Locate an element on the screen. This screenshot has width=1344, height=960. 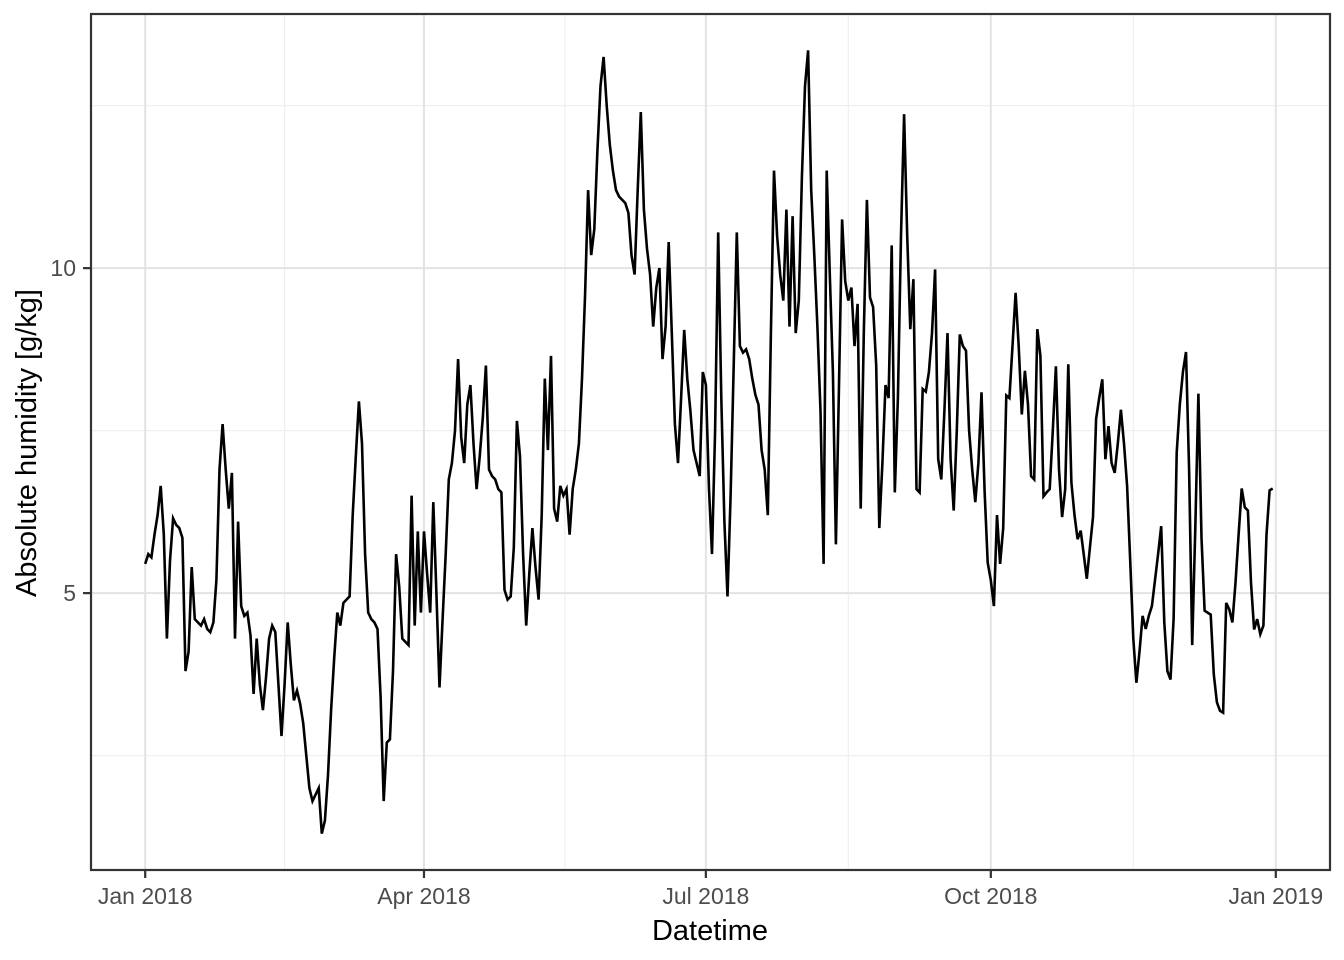
x-tick-label: Apr 2018 is located at coordinates (423, 896).